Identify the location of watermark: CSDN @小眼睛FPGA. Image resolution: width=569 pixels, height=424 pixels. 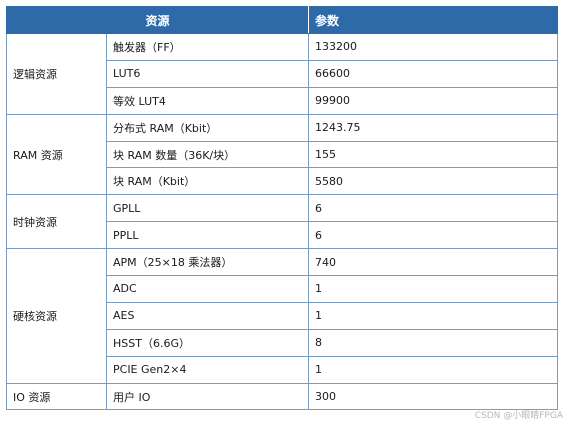
(518, 416).